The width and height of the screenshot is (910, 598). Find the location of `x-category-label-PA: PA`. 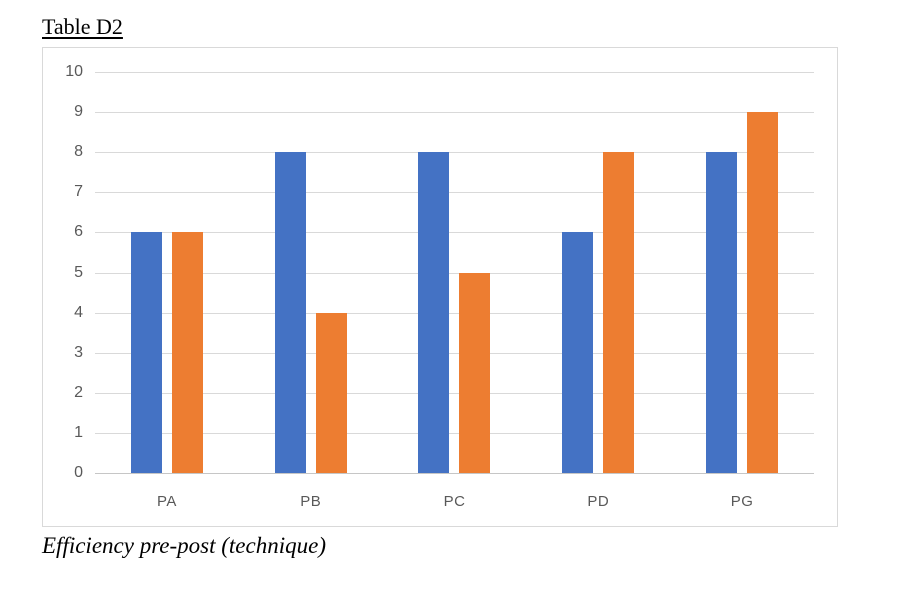

x-category-label-PA: PA is located at coordinates (166, 501).